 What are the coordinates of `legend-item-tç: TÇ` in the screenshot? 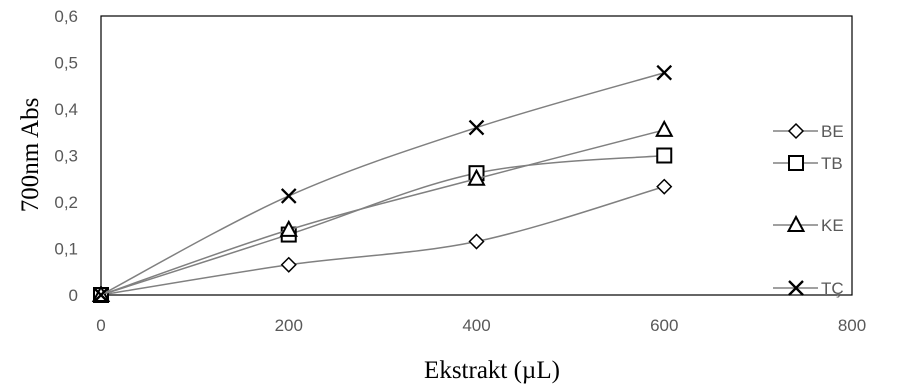 It's located at (808, 288).